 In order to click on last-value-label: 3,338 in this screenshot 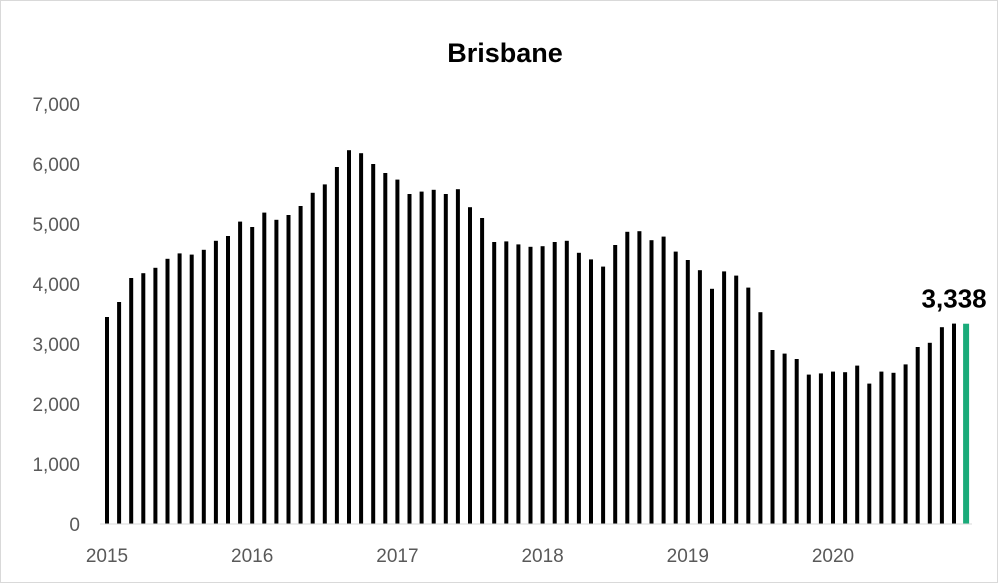, I will do `click(954, 299)`.